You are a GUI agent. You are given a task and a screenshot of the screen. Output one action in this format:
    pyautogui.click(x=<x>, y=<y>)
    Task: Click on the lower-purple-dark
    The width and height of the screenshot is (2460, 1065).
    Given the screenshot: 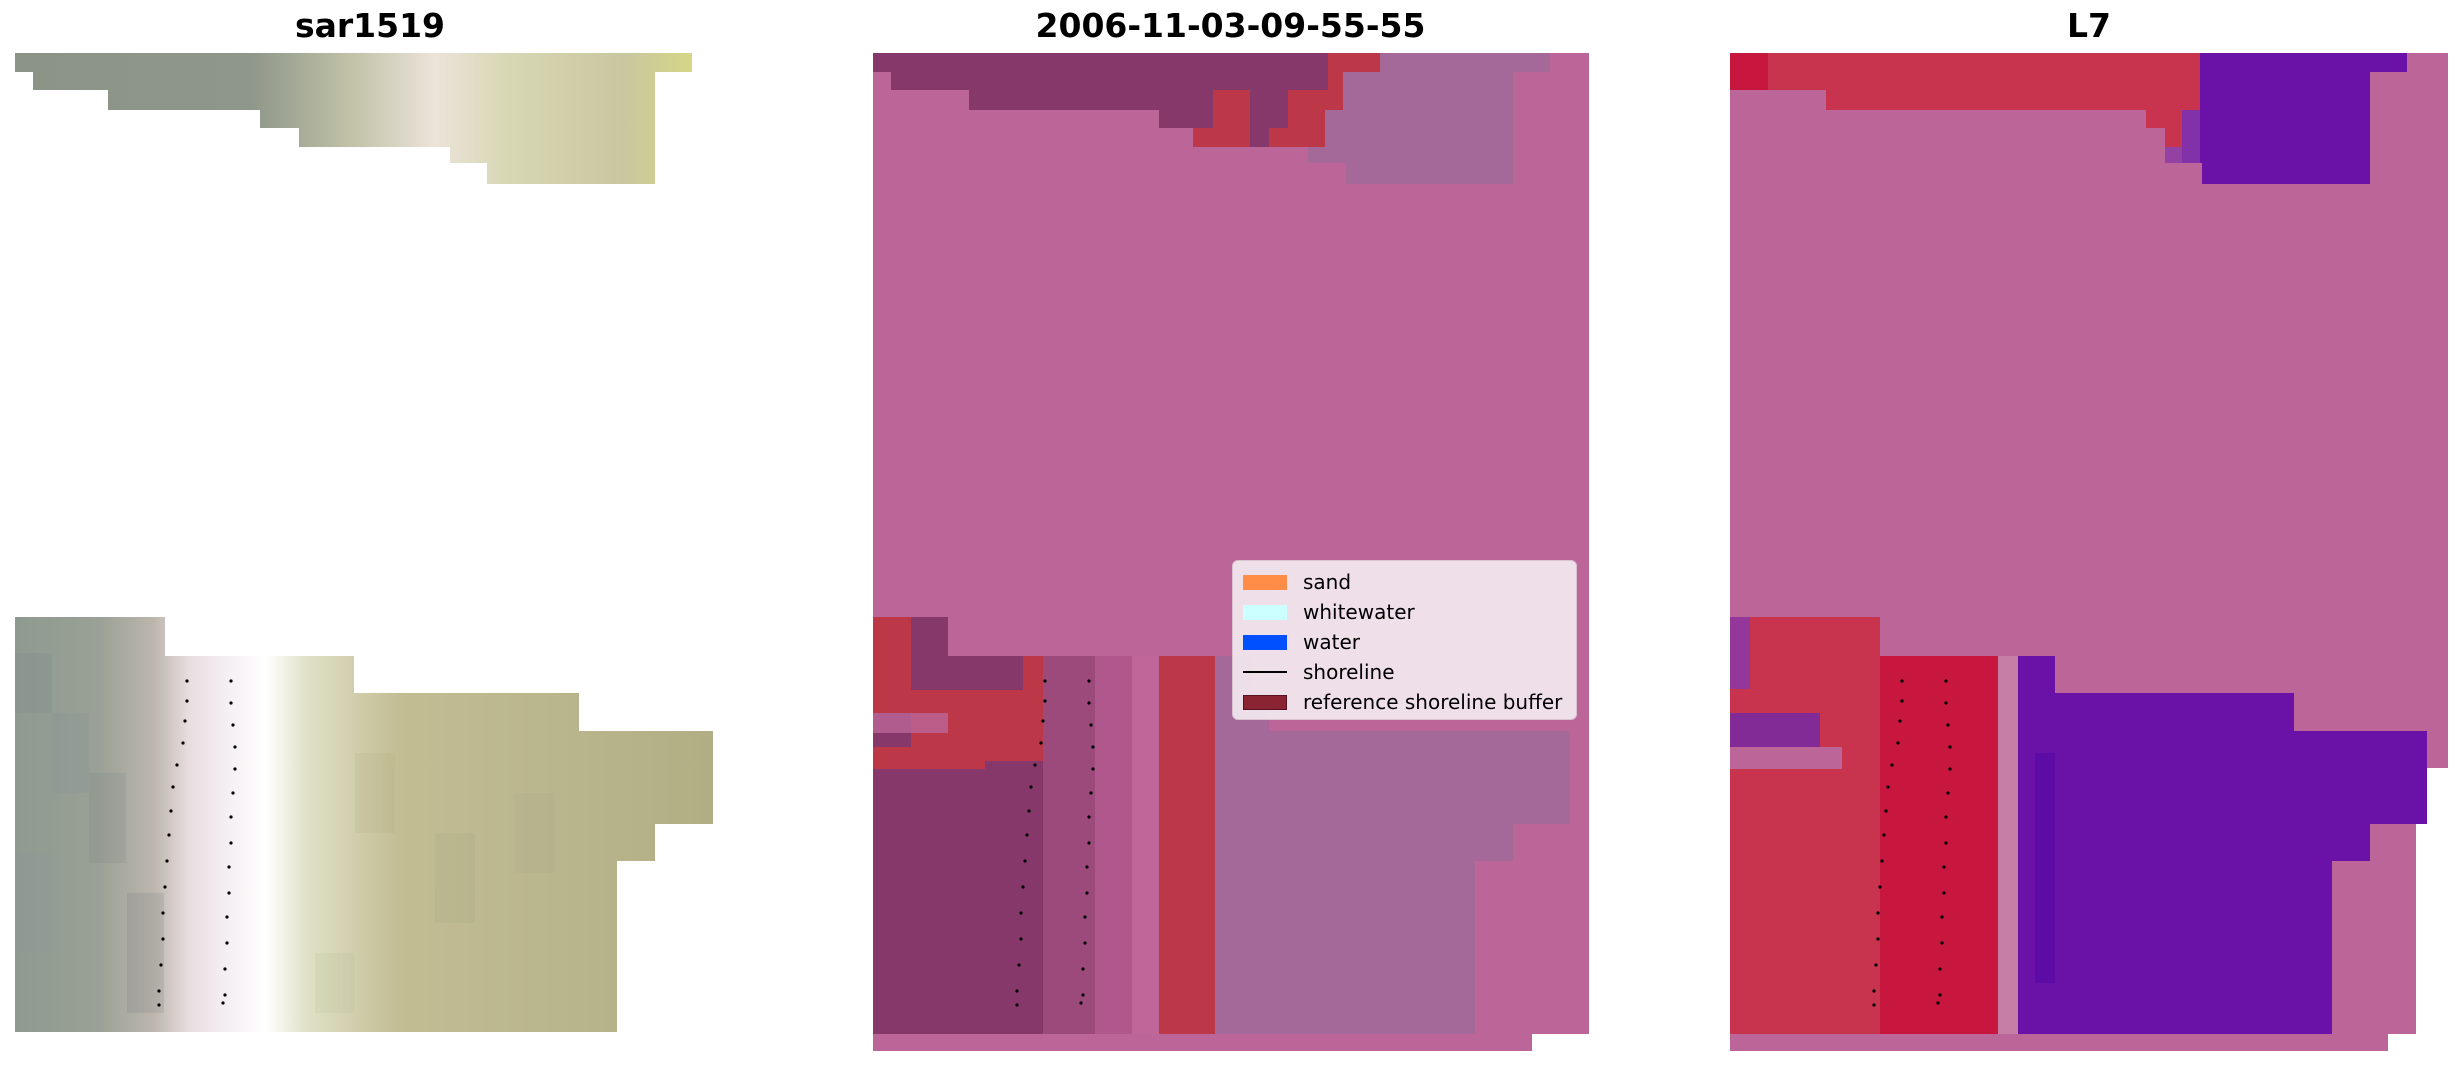 What is the action you would take?
    pyautogui.click(x=2045, y=868)
    